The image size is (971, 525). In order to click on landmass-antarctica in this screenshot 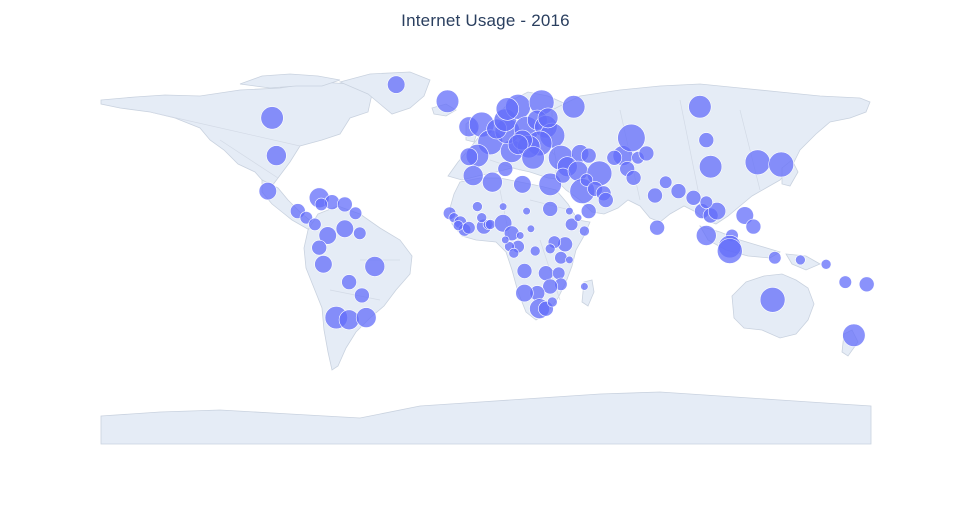, I will do `click(486, 418)`.